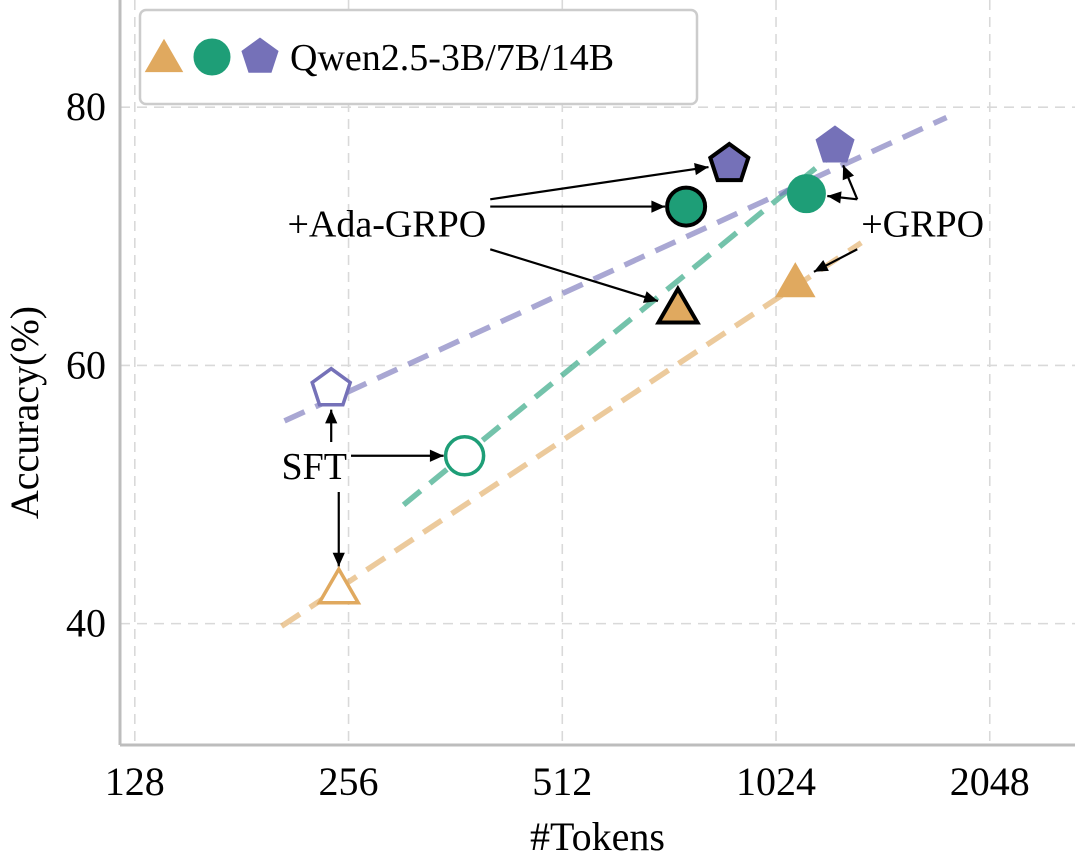 This screenshot has height=859, width=1079. I want to click on legend-label: Qwen2.5-3B/7B/14B, so click(452, 58).